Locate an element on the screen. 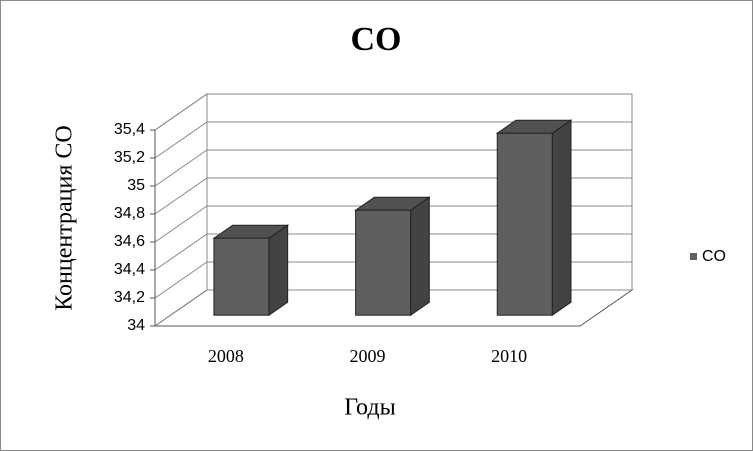 The height and width of the screenshot is (451, 753). x-tick-label: 2010 is located at coordinates (509, 356).